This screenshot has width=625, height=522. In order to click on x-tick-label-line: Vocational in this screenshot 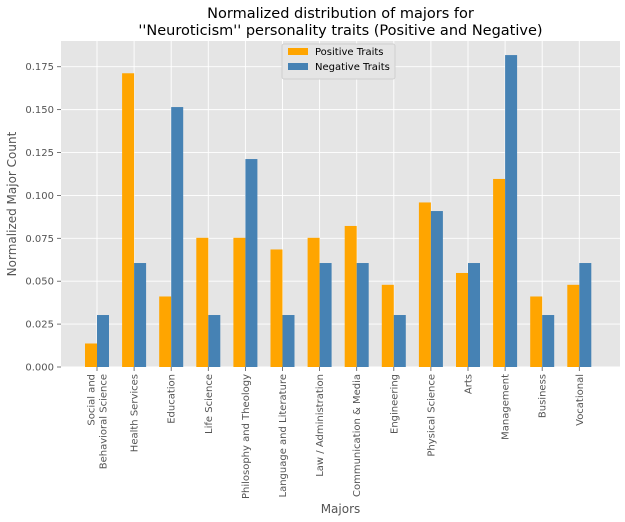, I will do `click(580, 400)`.